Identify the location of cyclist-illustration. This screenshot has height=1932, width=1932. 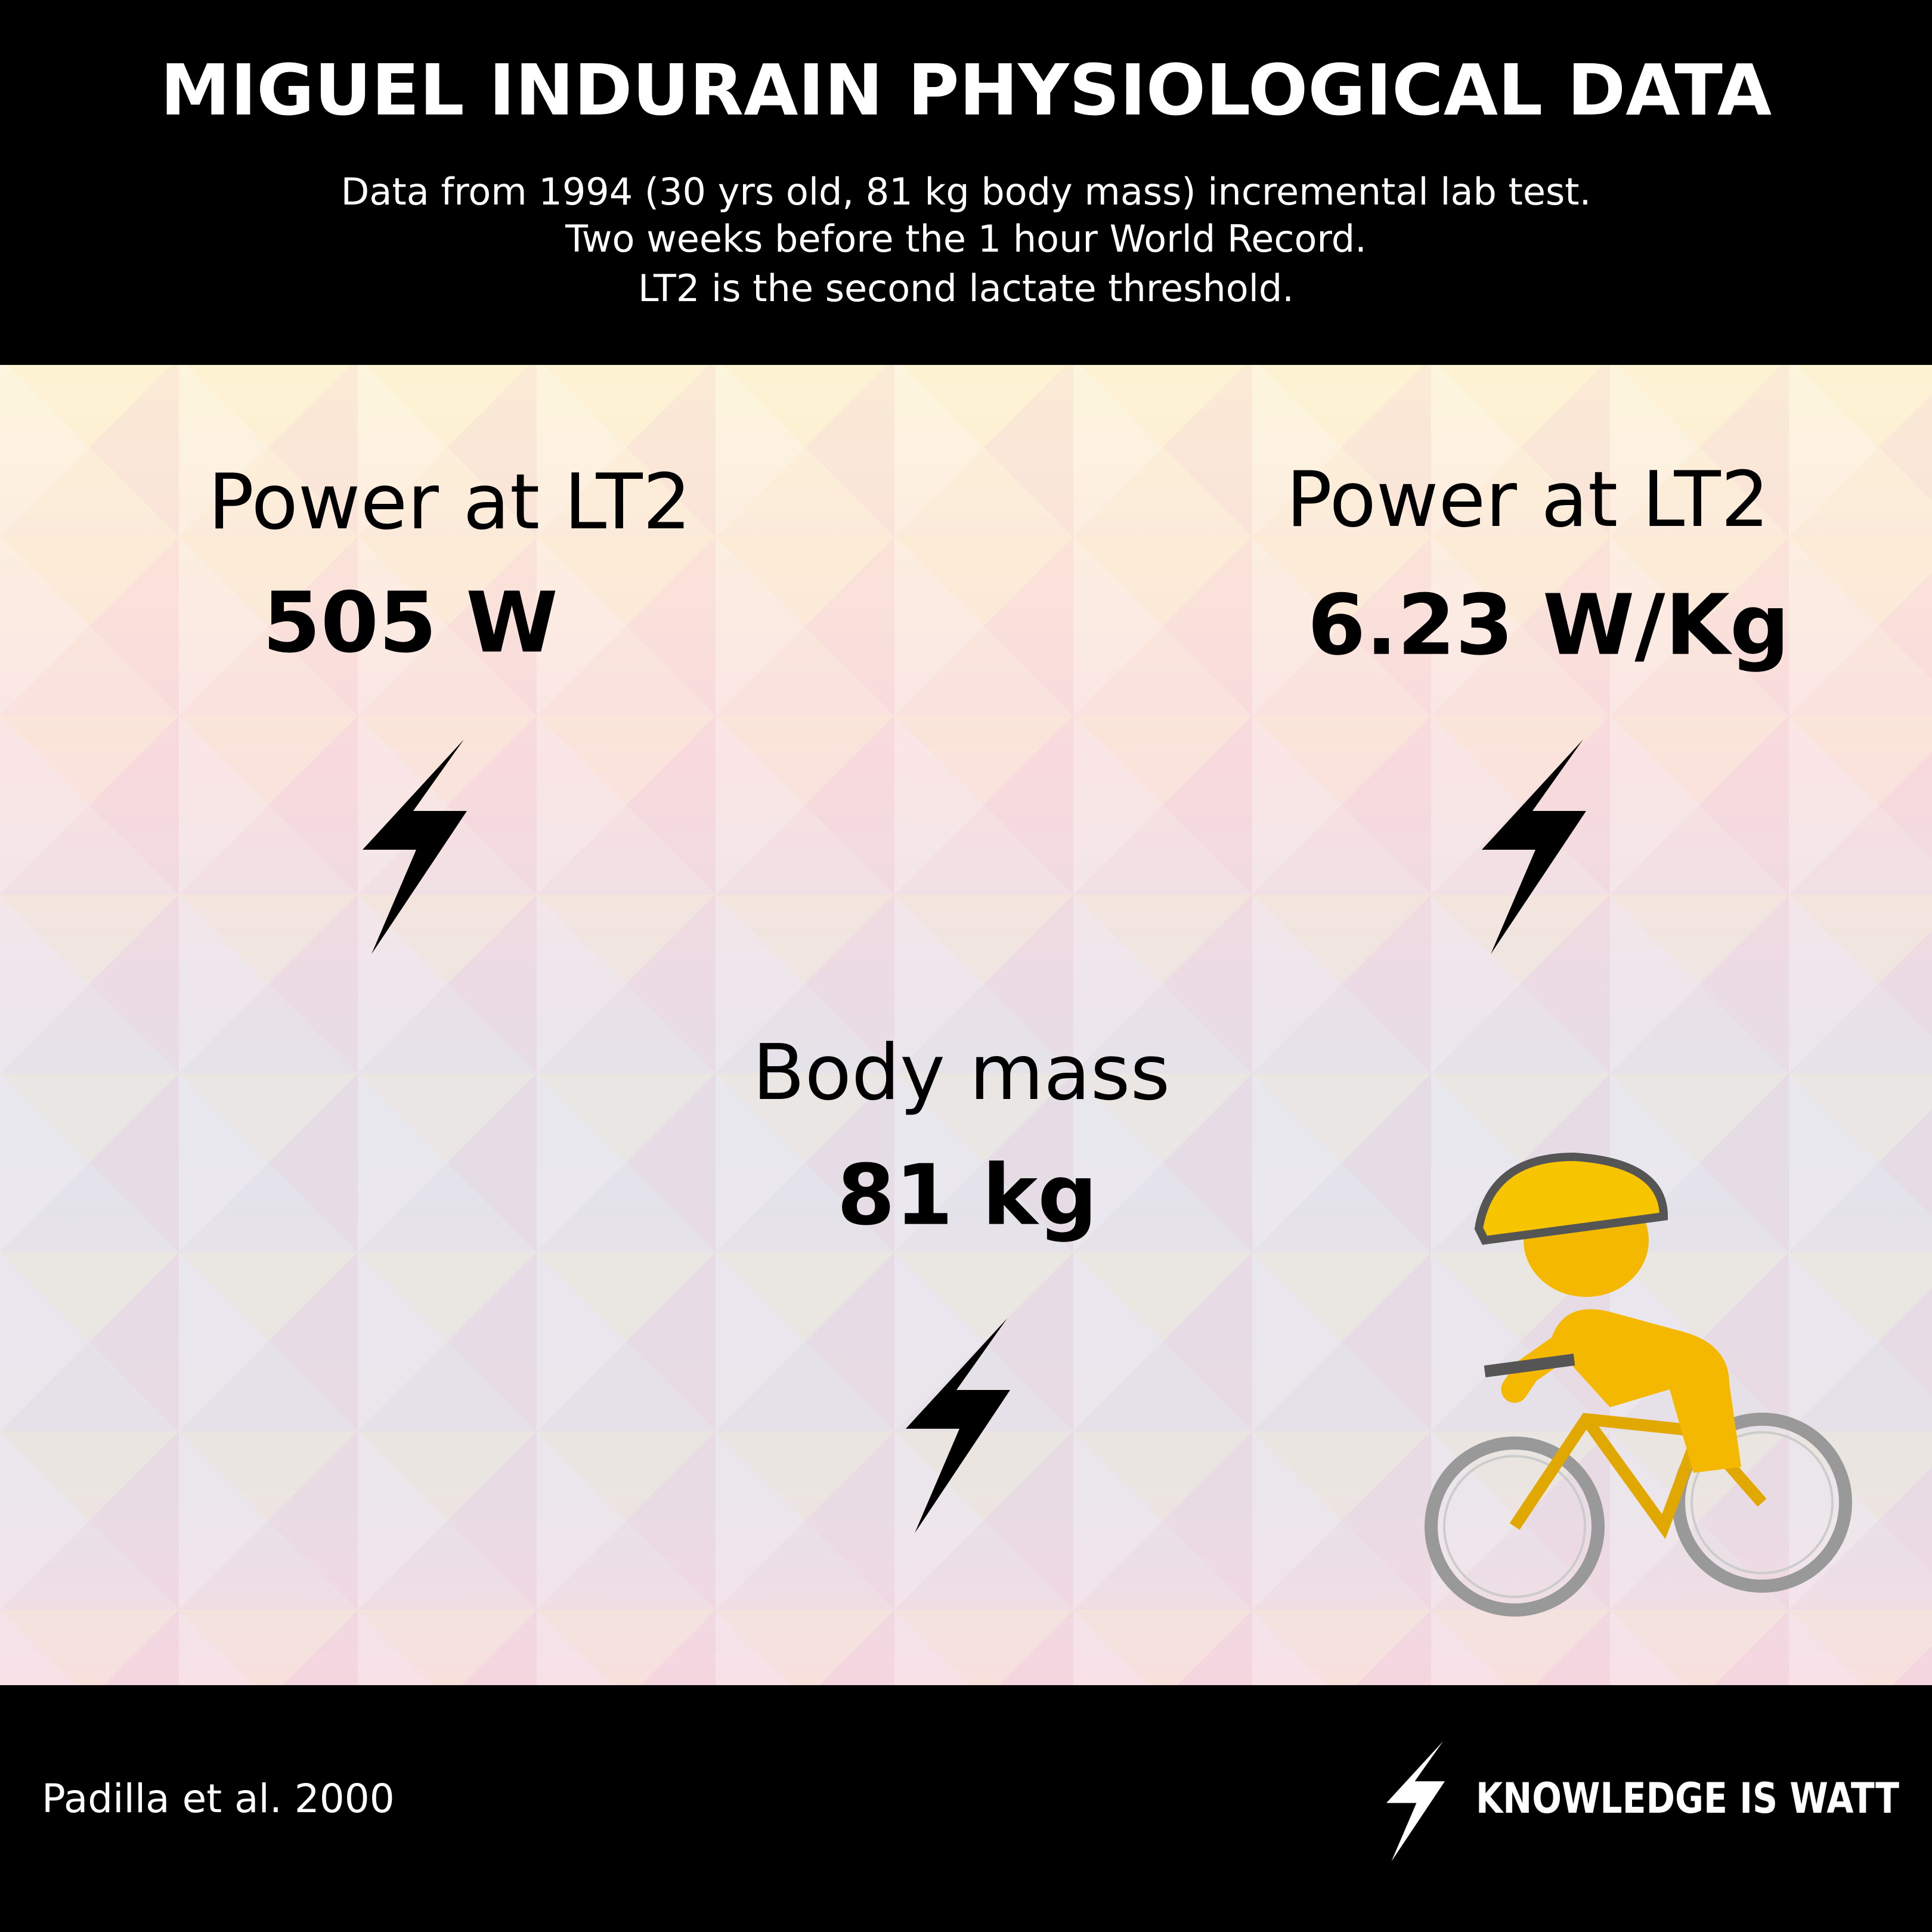
(1639, 1384).